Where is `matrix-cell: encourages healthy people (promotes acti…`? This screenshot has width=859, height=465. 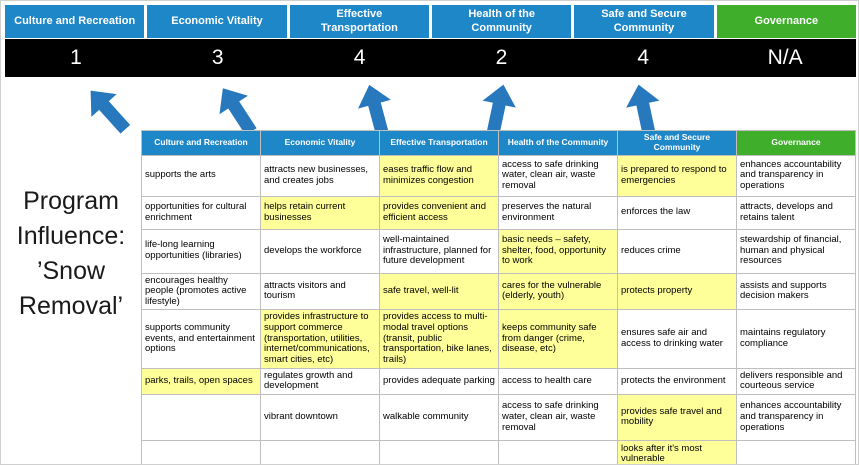 matrix-cell: encourages healthy people (promotes acti… is located at coordinates (201, 291).